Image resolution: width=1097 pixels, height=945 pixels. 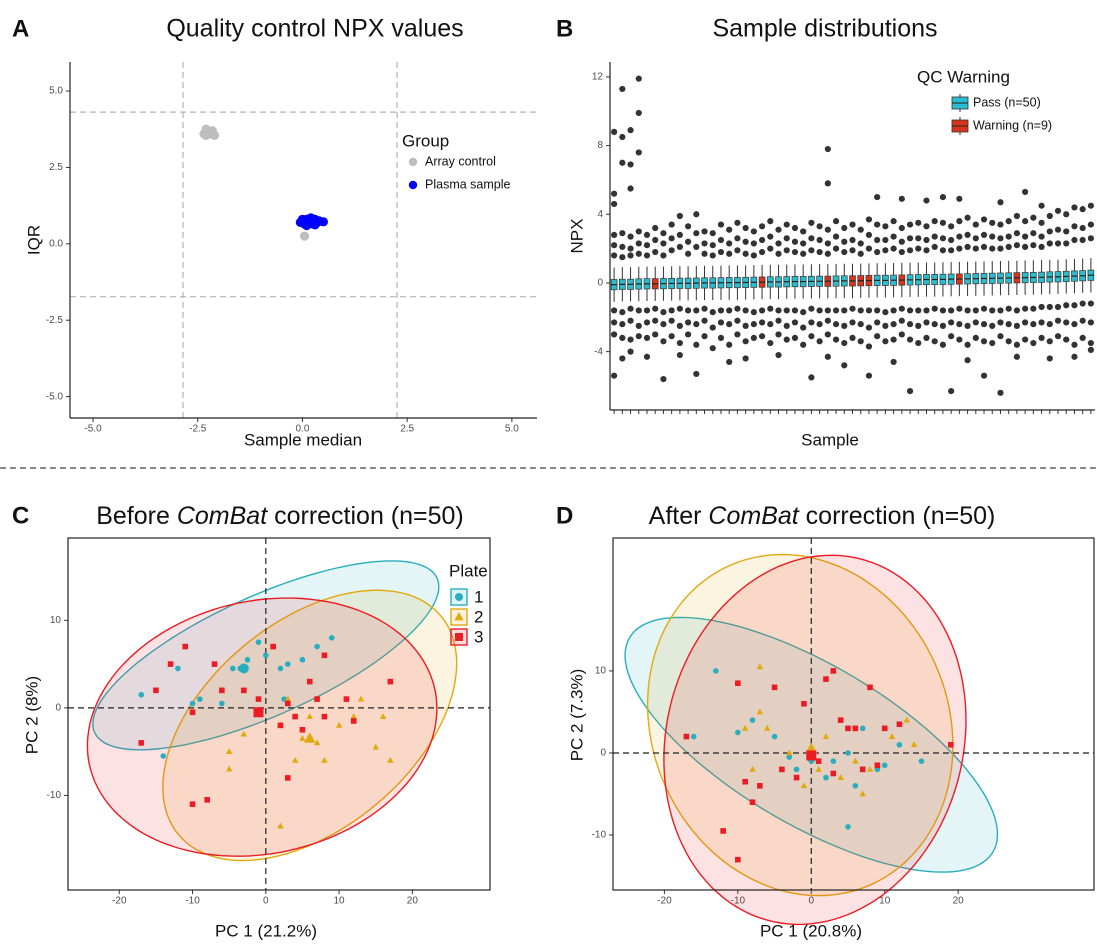 I want to click on x-tick-label: 10, so click(x=340, y=901).